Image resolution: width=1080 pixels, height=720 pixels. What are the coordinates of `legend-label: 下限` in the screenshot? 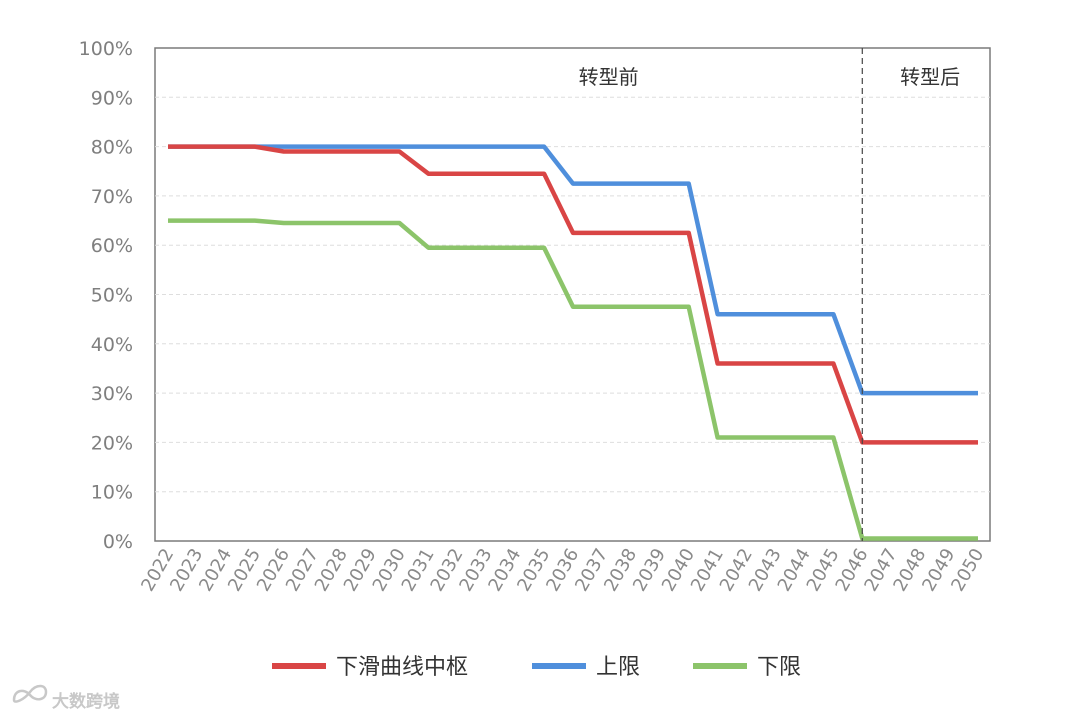 It's located at (779, 667).